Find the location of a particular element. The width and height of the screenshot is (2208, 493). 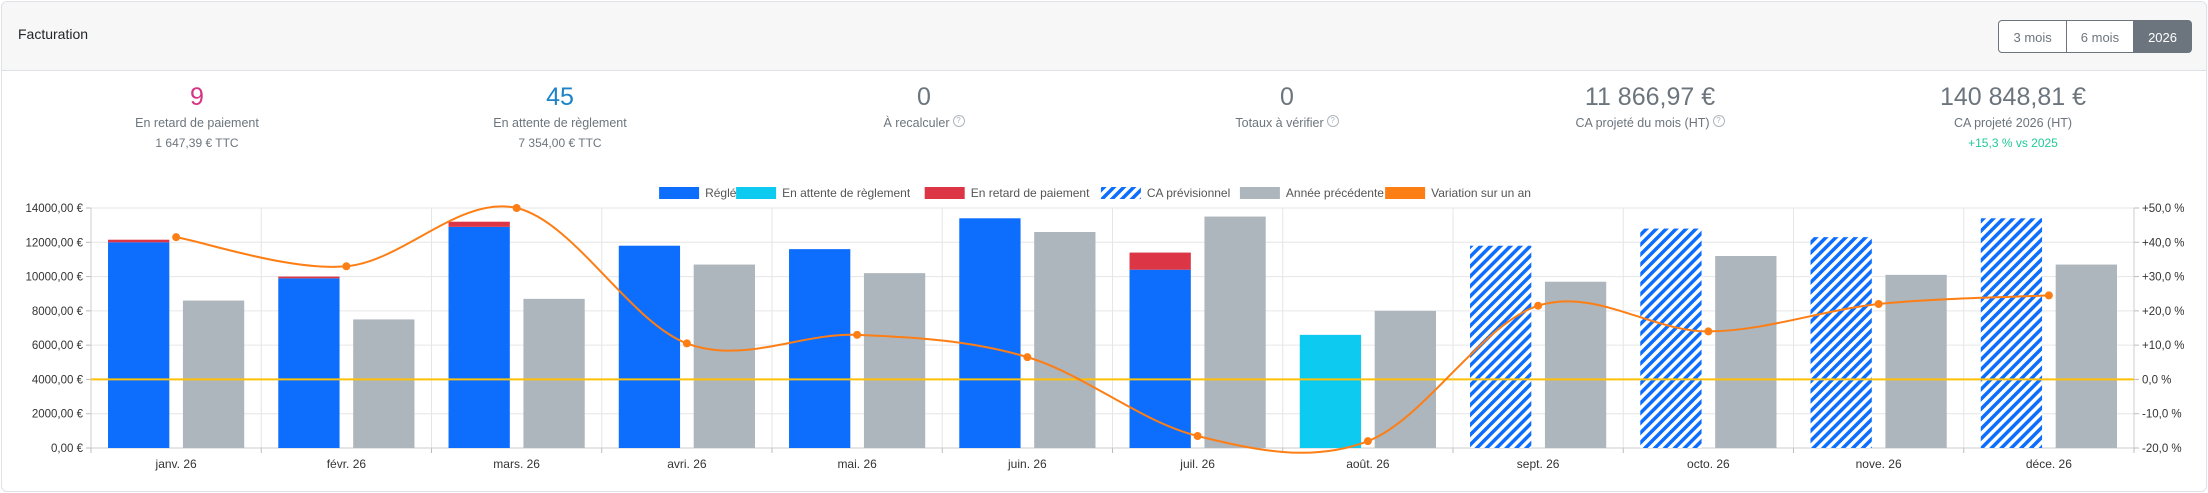

period-selector: 3 mois 6 mois 2026 is located at coordinates (2095, 36).